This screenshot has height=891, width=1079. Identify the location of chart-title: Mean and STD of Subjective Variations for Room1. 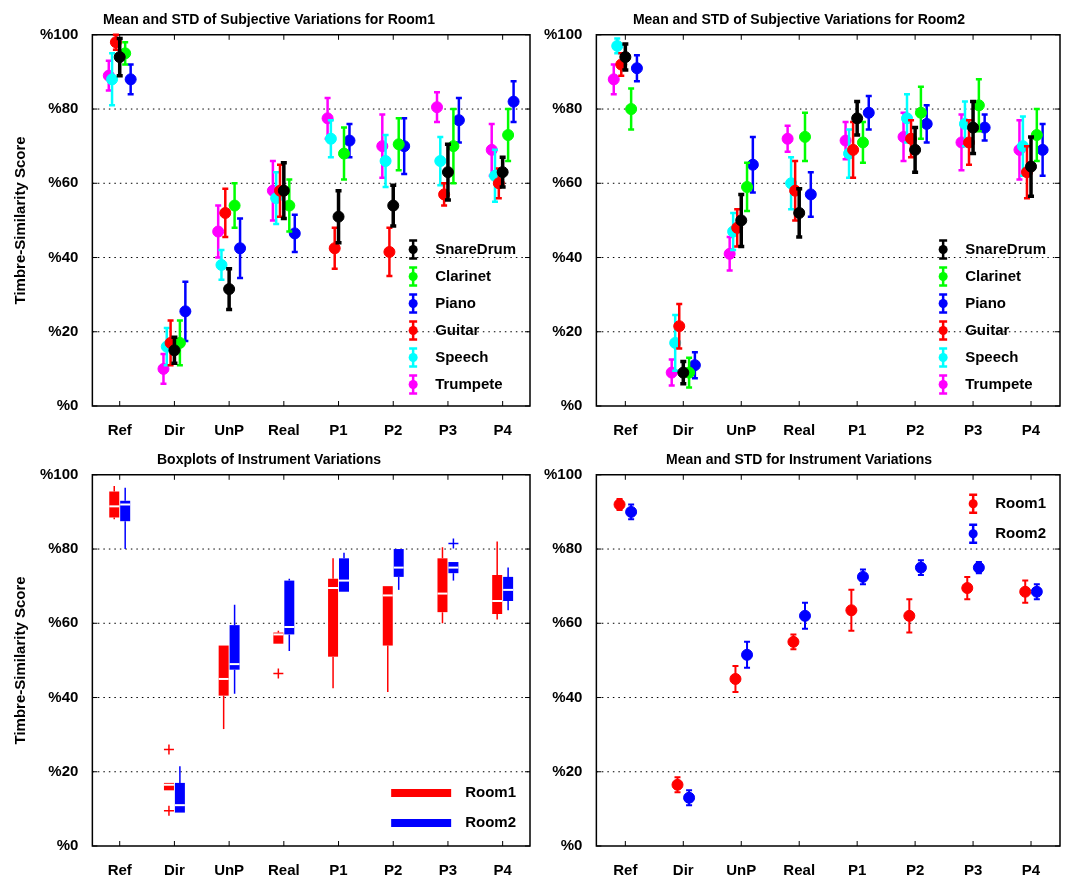
(269, 19).